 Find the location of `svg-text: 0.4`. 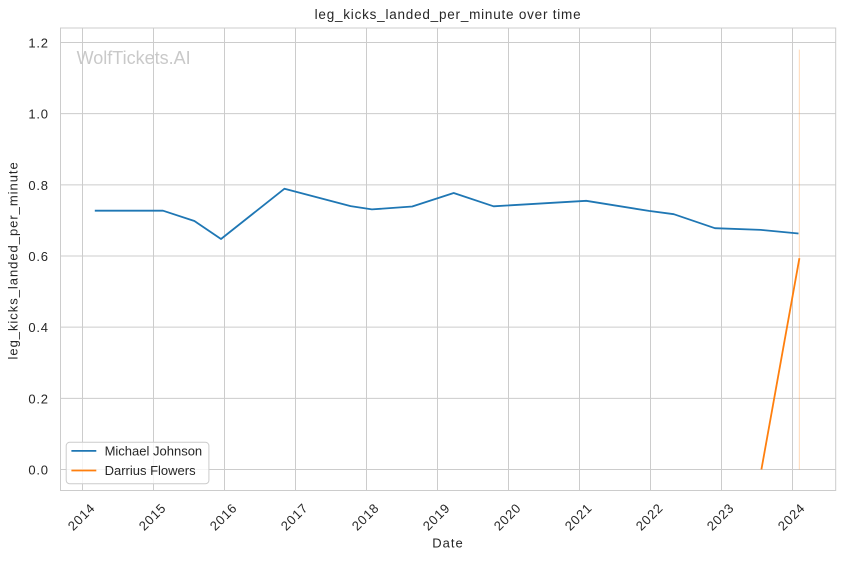

svg-text: 0.4 is located at coordinates (38, 327).